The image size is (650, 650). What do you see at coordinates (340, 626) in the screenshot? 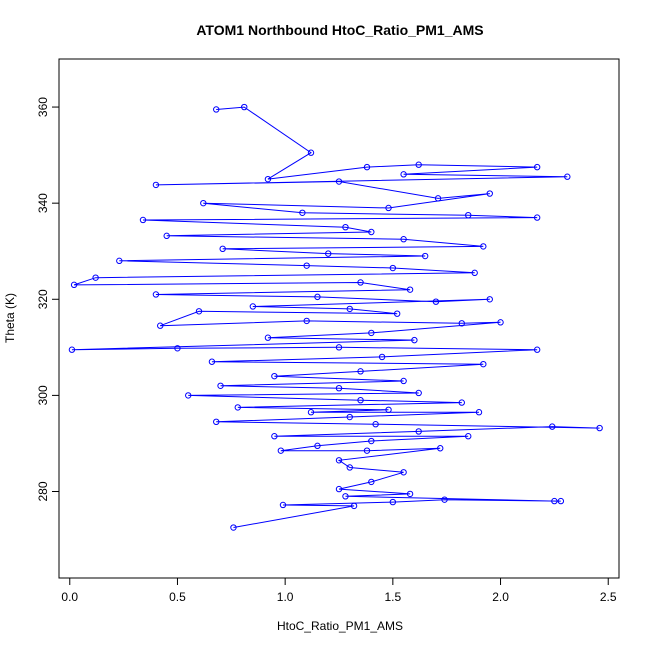
I see `x-axis-label: HtoC_Ratio_PM1_AMS` at bounding box center [340, 626].